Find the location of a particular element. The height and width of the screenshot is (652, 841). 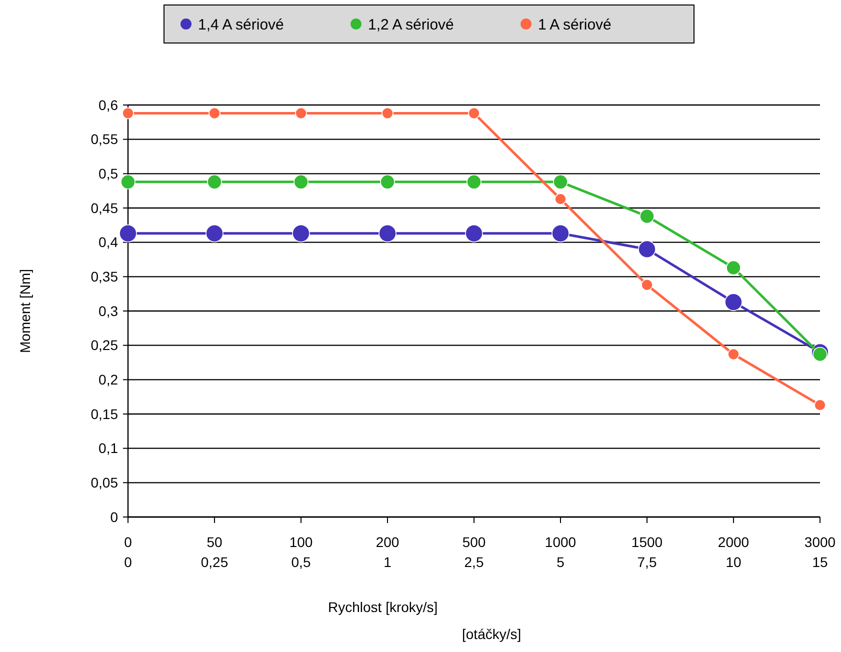

x-tick-label: 1000 5 is located at coordinates (560, 552).